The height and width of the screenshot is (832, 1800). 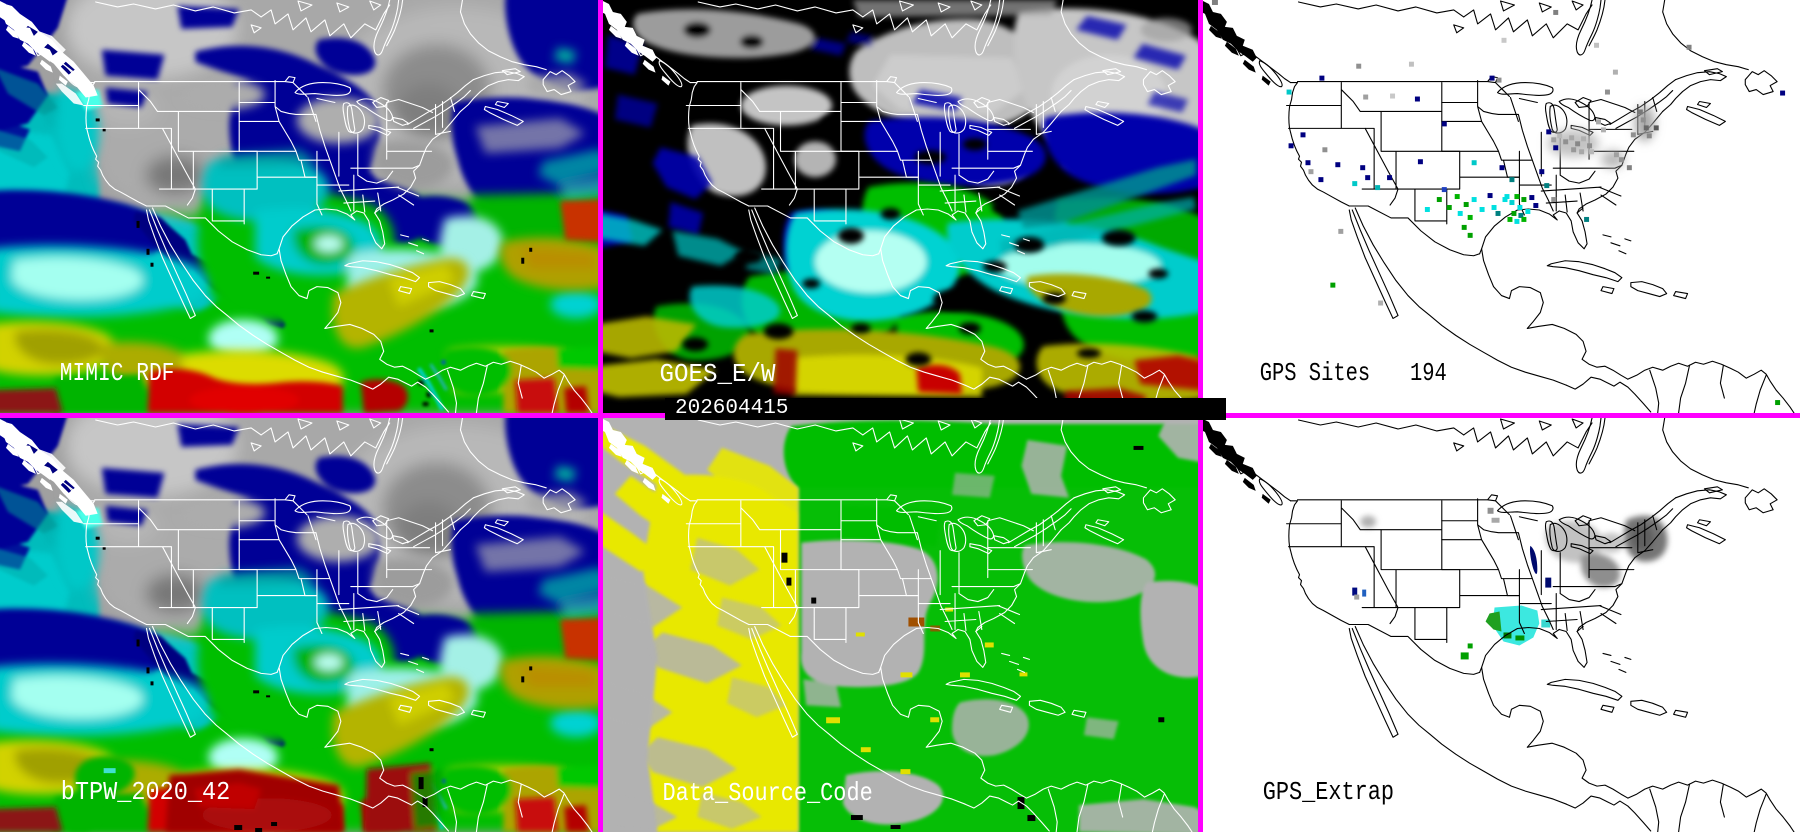 I want to click on svg-text: GOES_E/W, so click(x=718, y=374).